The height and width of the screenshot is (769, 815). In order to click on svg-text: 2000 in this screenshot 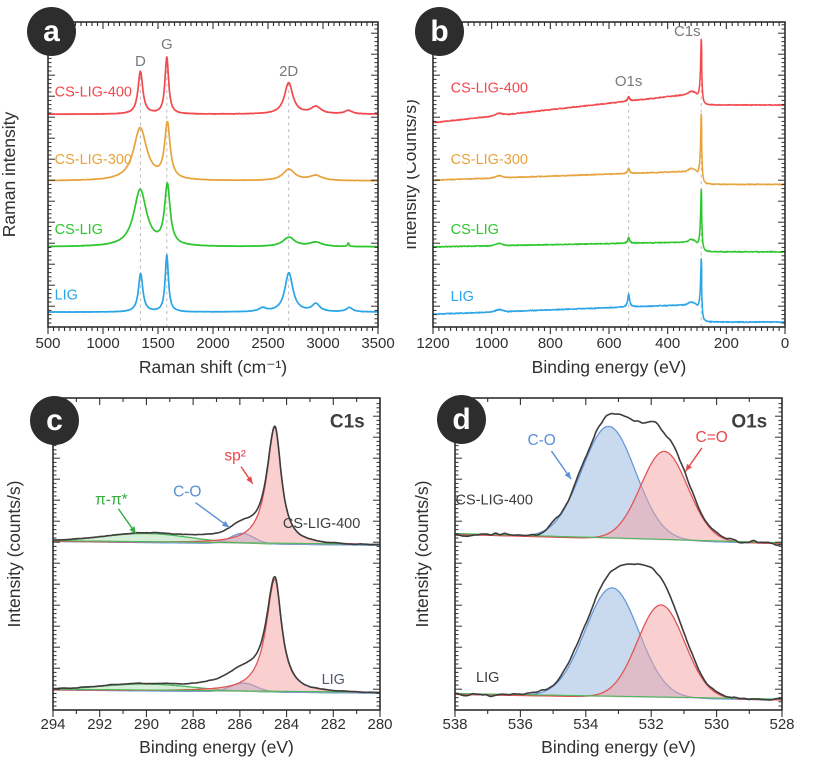, I will do `click(212, 343)`.